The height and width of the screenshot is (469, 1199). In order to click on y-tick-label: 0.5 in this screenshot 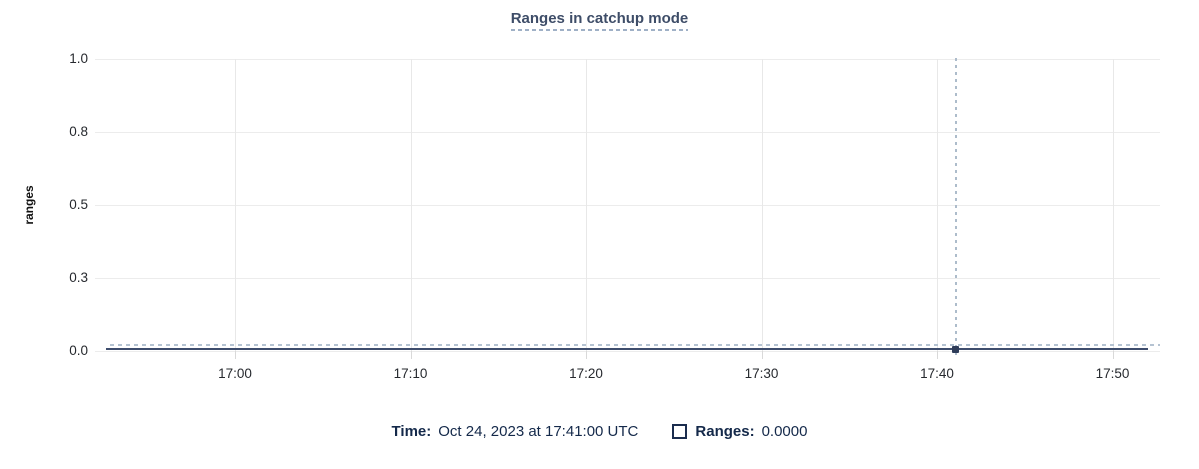, I will do `click(78, 204)`.